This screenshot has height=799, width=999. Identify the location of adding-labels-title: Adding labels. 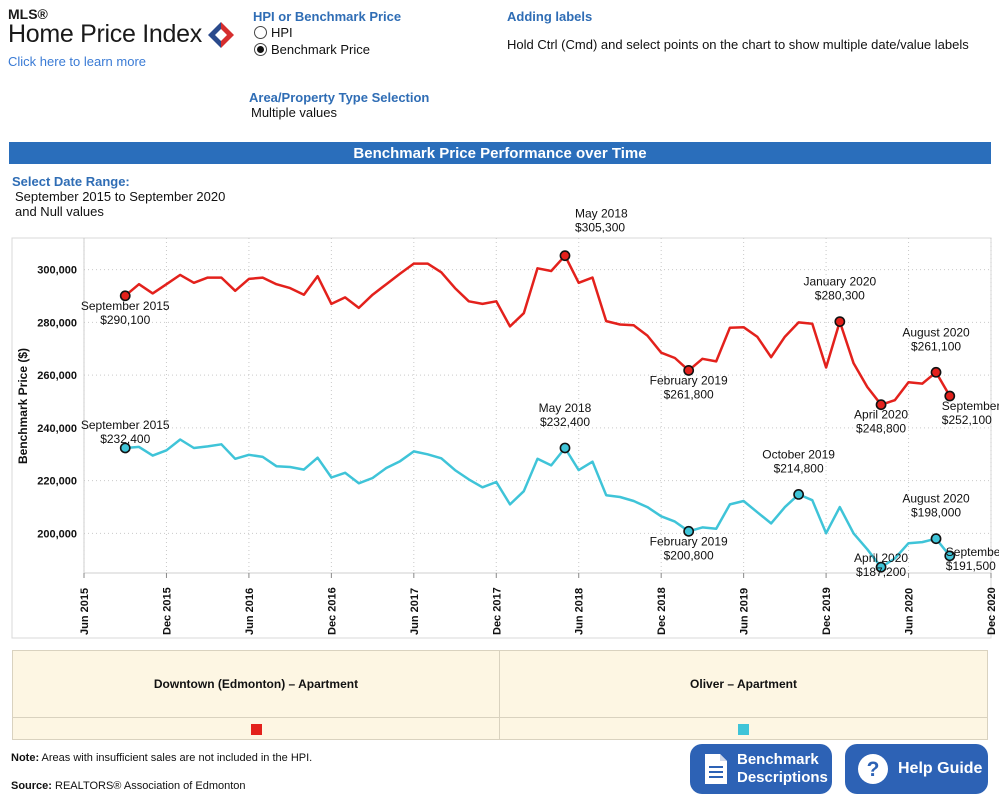
(550, 16).